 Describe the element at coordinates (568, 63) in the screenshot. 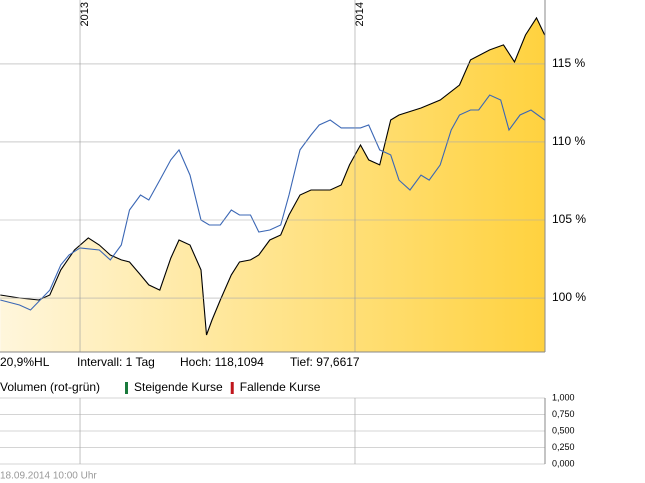

I see `y-tick-label: 115 %` at that location.